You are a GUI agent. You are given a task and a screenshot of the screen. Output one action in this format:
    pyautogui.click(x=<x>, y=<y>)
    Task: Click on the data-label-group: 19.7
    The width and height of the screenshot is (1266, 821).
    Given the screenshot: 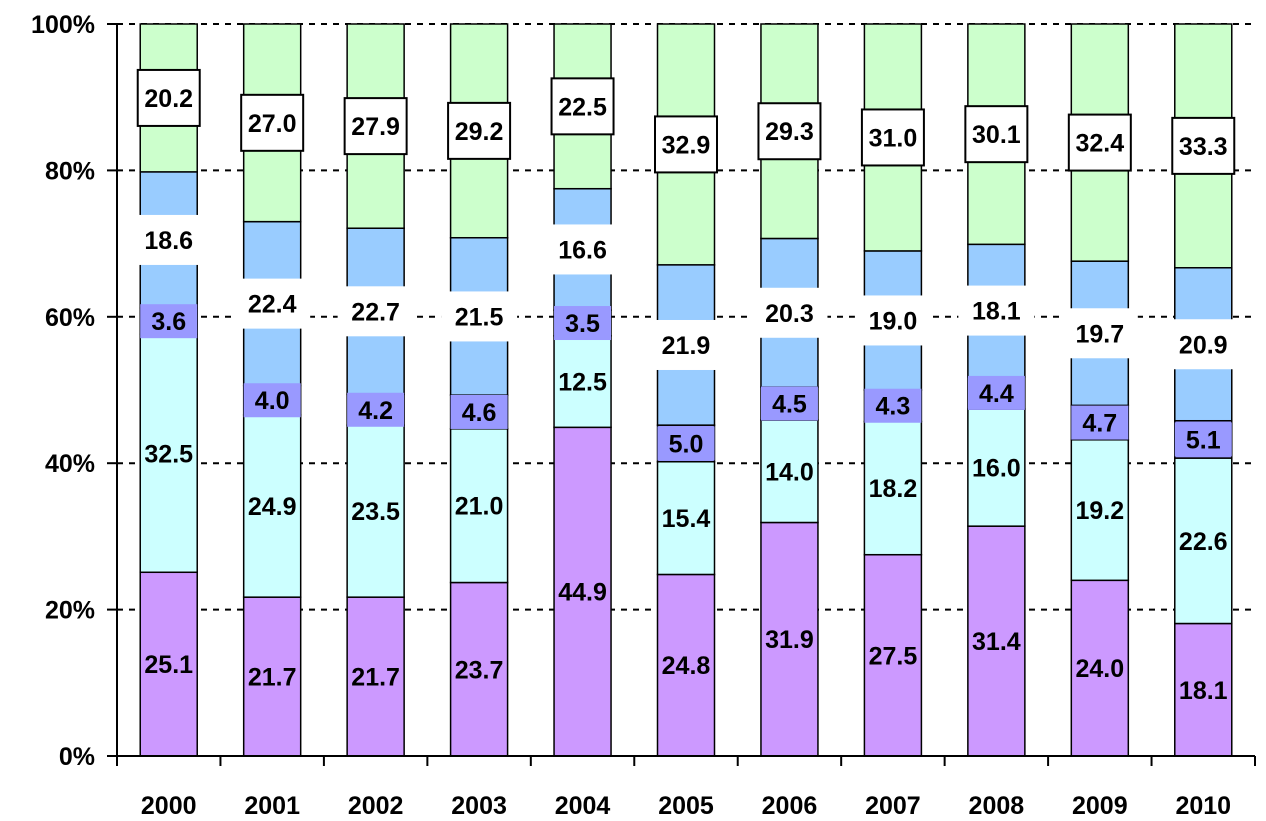 What is the action you would take?
    pyautogui.click(x=1099, y=333)
    